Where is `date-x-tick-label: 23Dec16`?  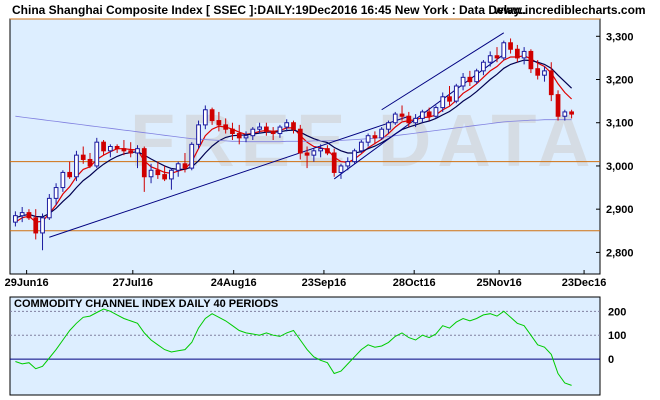 date-x-tick-label: 23Dec16 is located at coordinates (584, 283).